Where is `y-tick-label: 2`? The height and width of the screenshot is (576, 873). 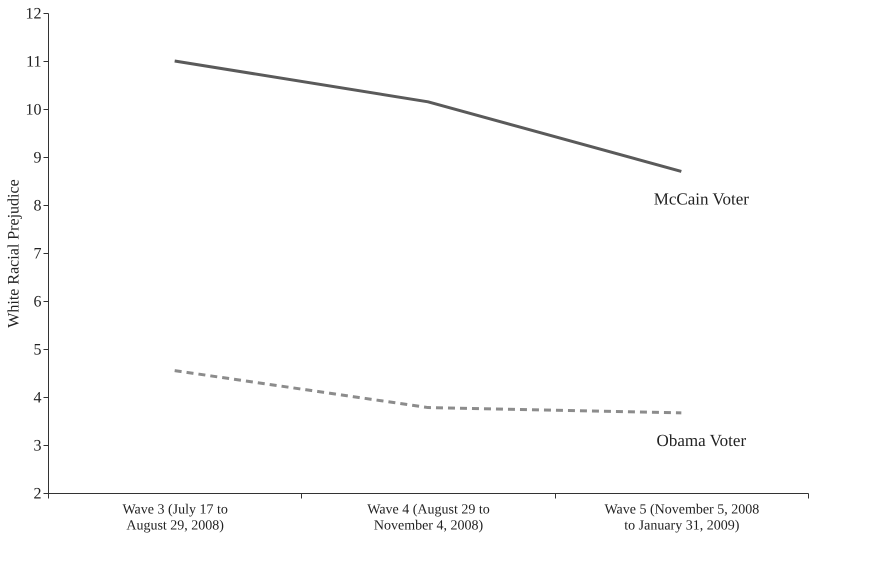
y-tick-label: 2 is located at coordinates (38, 494).